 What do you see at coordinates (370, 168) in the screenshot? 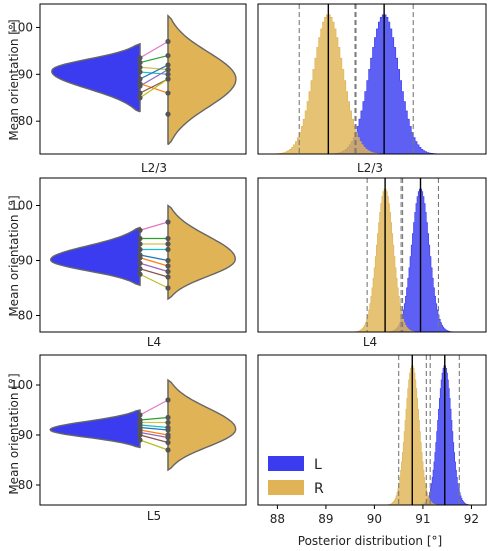
I see `posterior-xlabel-l23: L2/3` at bounding box center [370, 168].